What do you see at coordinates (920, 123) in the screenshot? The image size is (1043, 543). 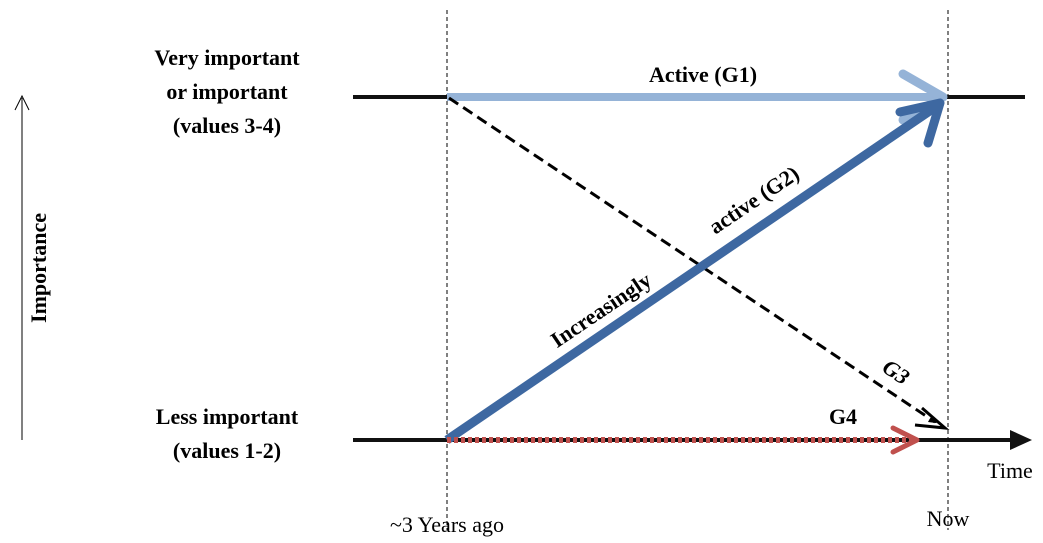 I see `g2-arrowhead` at bounding box center [920, 123].